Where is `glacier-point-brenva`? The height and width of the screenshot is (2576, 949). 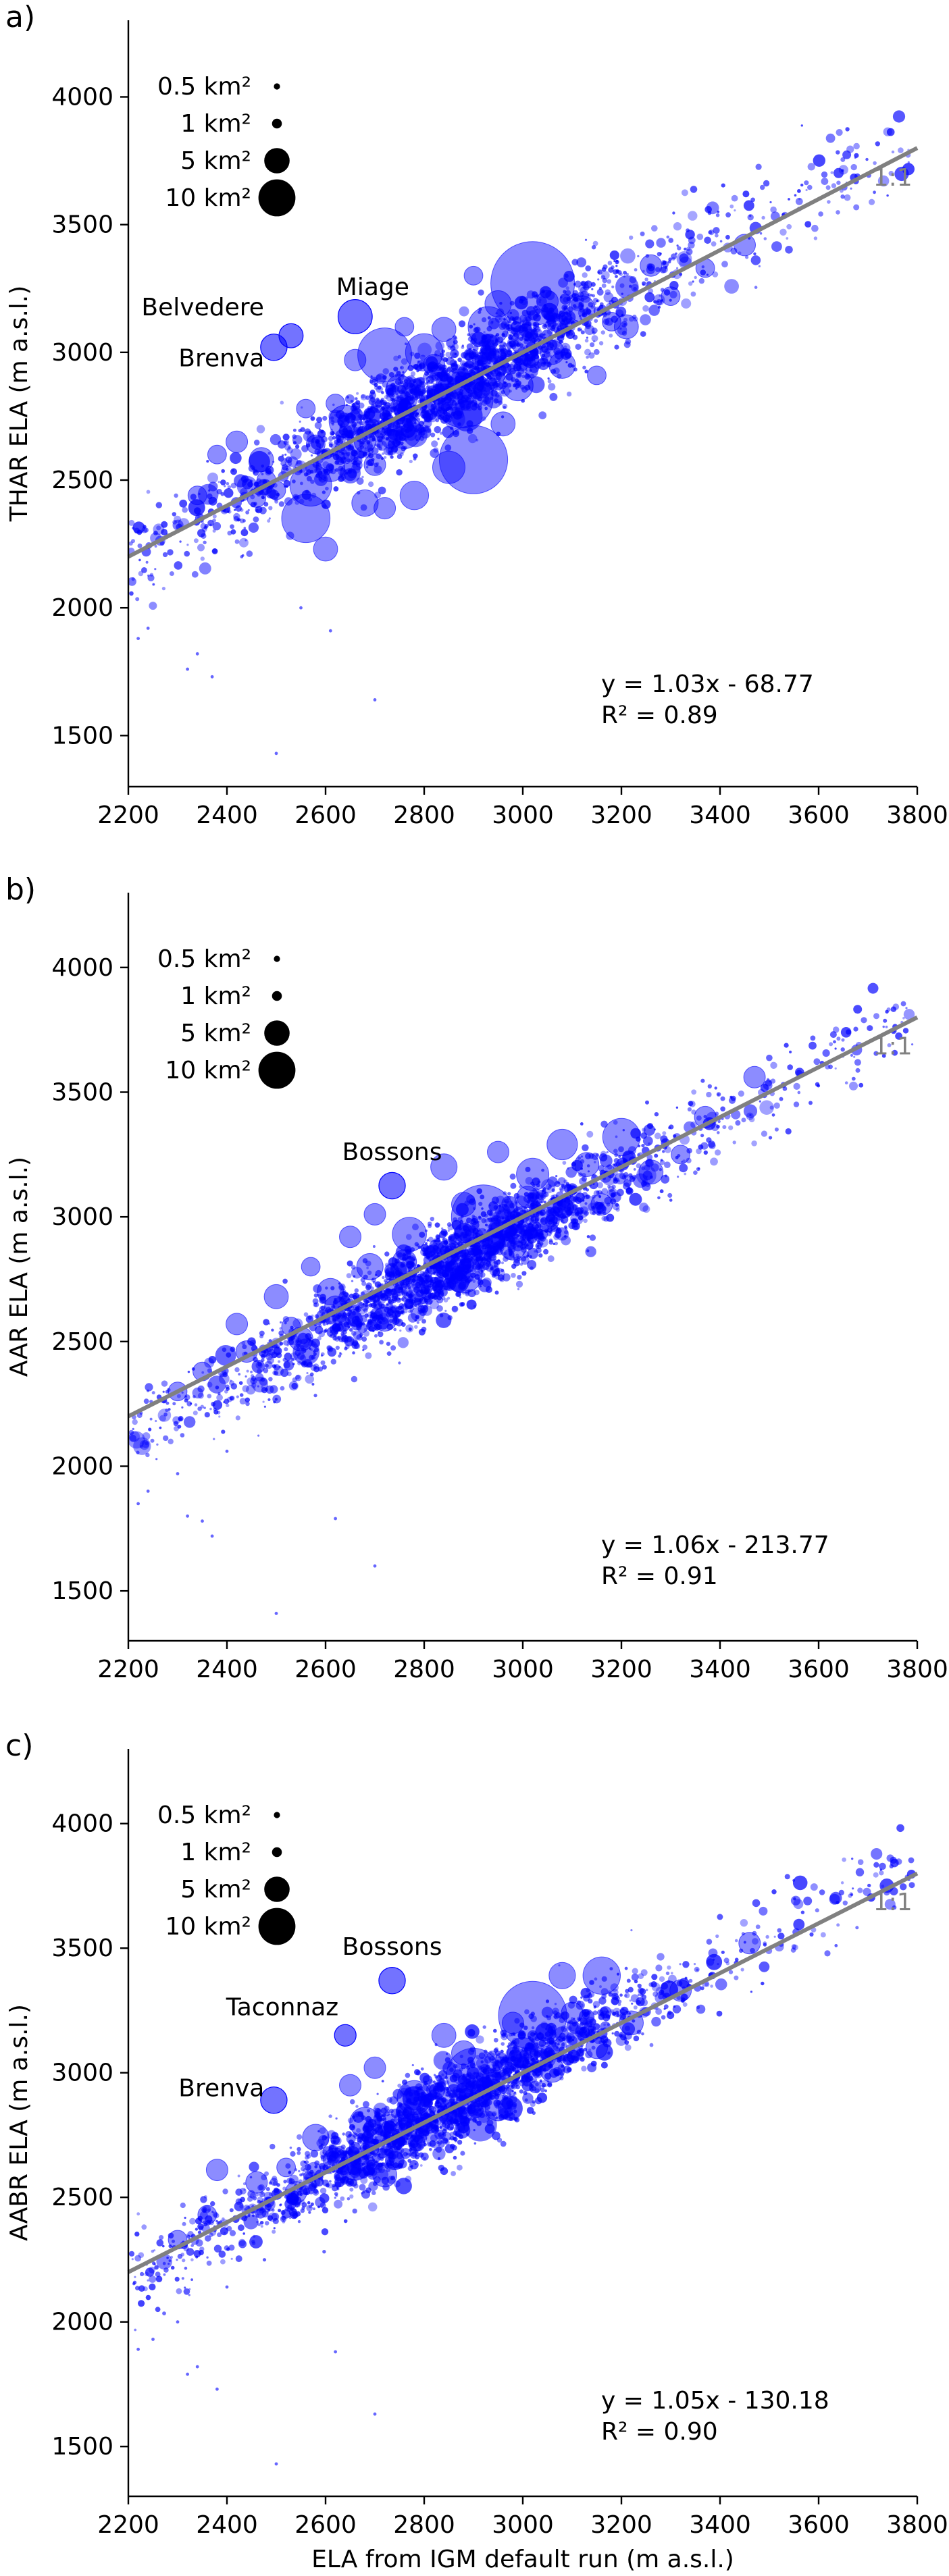
glacier-point-brenva is located at coordinates (274, 347).